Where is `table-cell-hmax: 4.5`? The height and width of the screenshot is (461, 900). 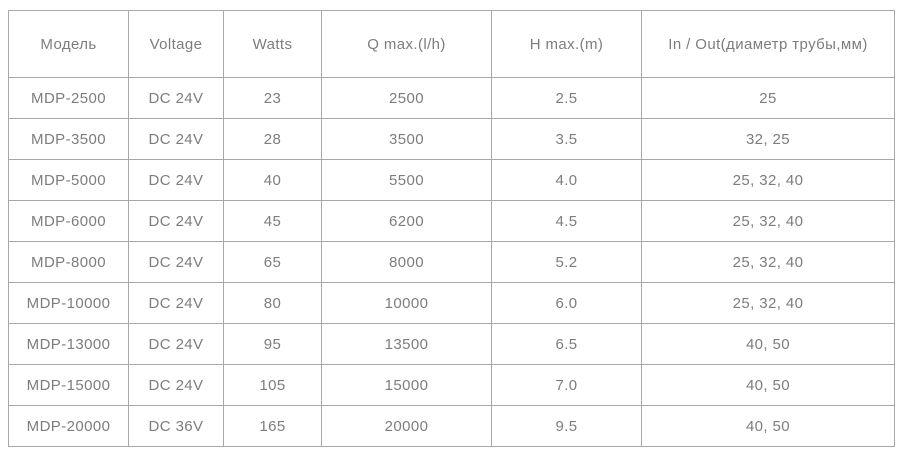 table-cell-hmax: 4.5 is located at coordinates (566, 221).